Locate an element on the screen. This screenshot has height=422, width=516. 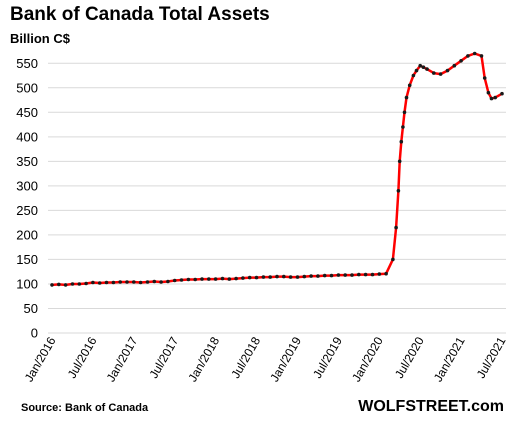
y-tick-label: 450 is located at coordinates (27, 112).